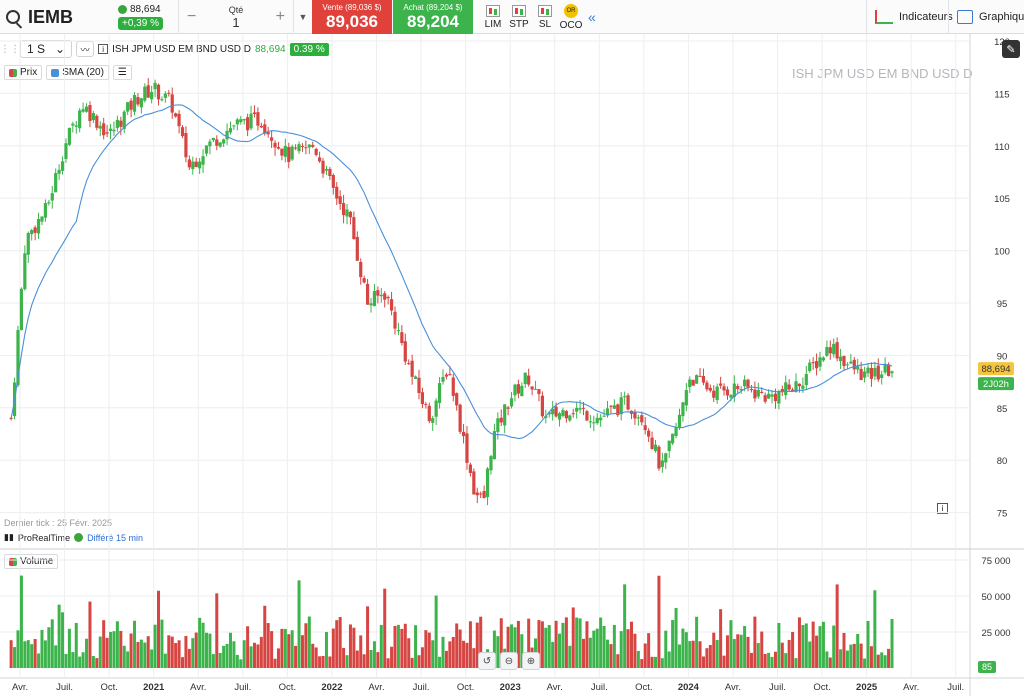  I want to click on order-oco-button: OR OCO, so click(571, 17).